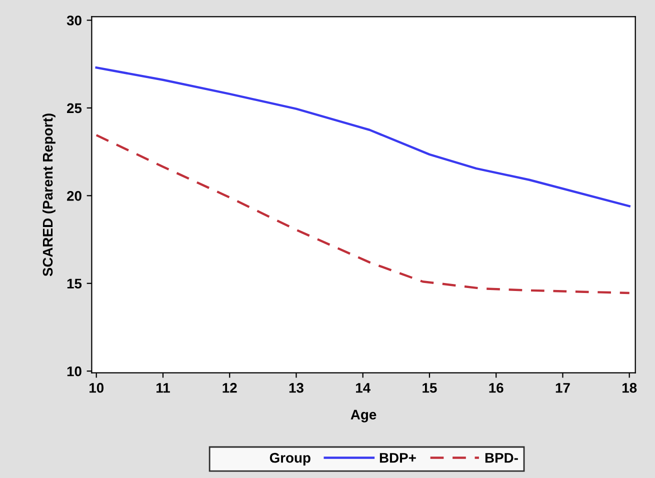  Describe the element at coordinates (363, 416) in the screenshot. I see `x-axis-title: Age` at that location.